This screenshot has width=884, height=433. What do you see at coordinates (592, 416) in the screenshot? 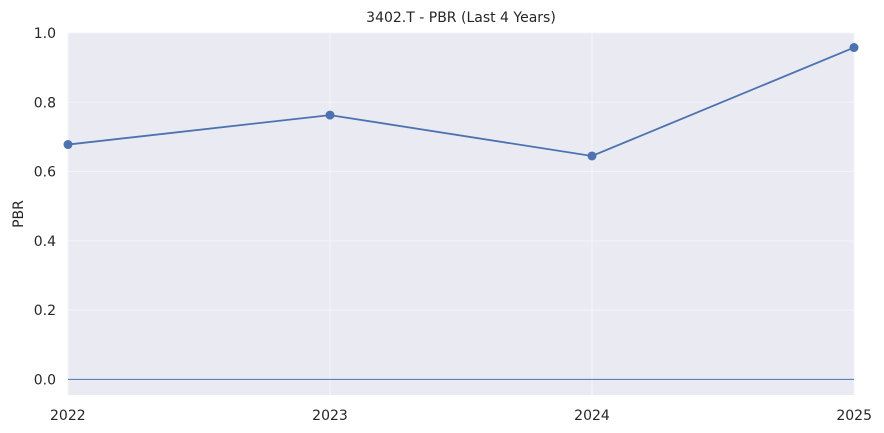
I see `x-tick-label: 2024` at bounding box center [592, 416].